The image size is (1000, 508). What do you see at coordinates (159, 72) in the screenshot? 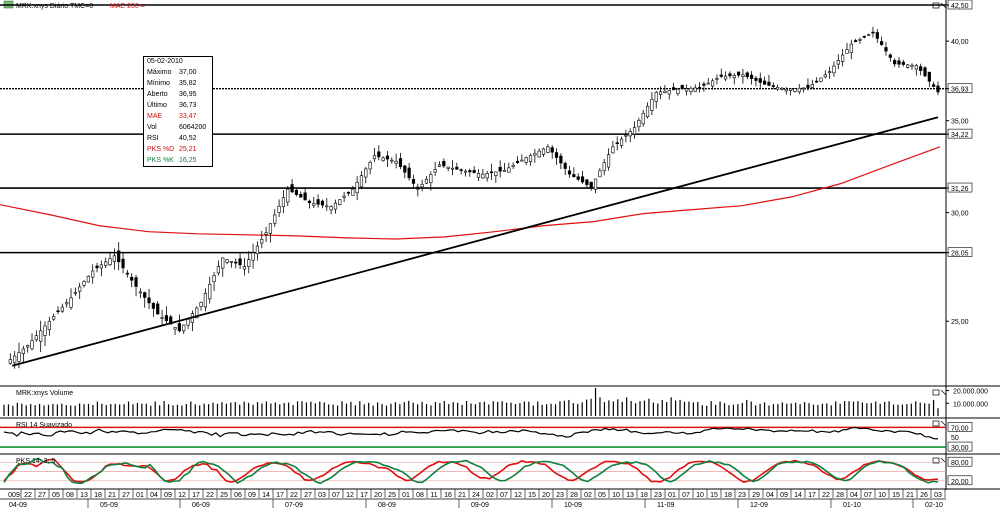
I see `tooltip-row-label: Máximo` at bounding box center [159, 72].